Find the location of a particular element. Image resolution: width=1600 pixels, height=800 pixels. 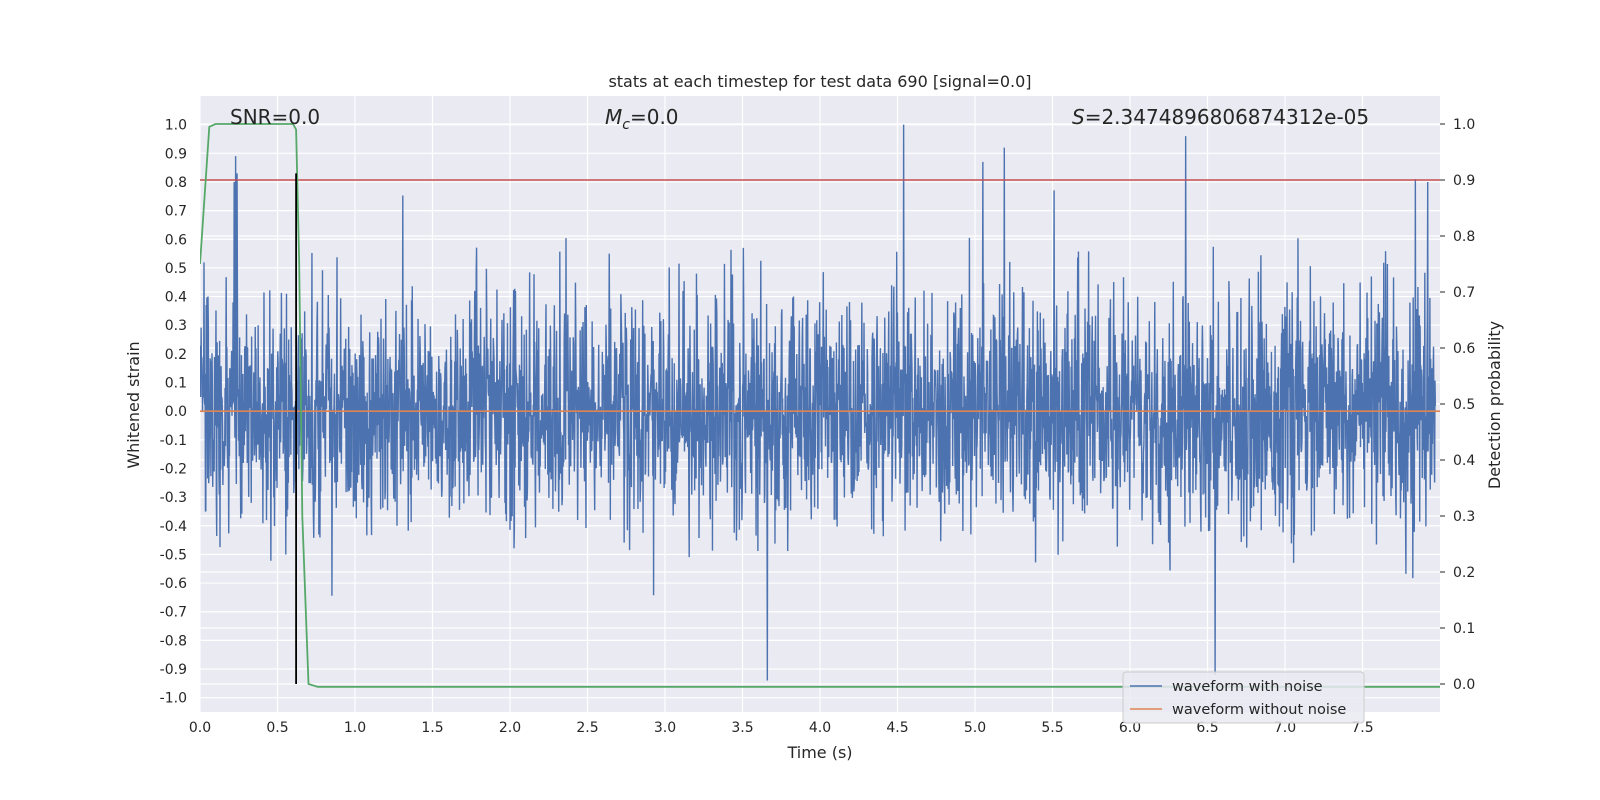

x-tick-label: 4.0 is located at coordinates (820, 728).